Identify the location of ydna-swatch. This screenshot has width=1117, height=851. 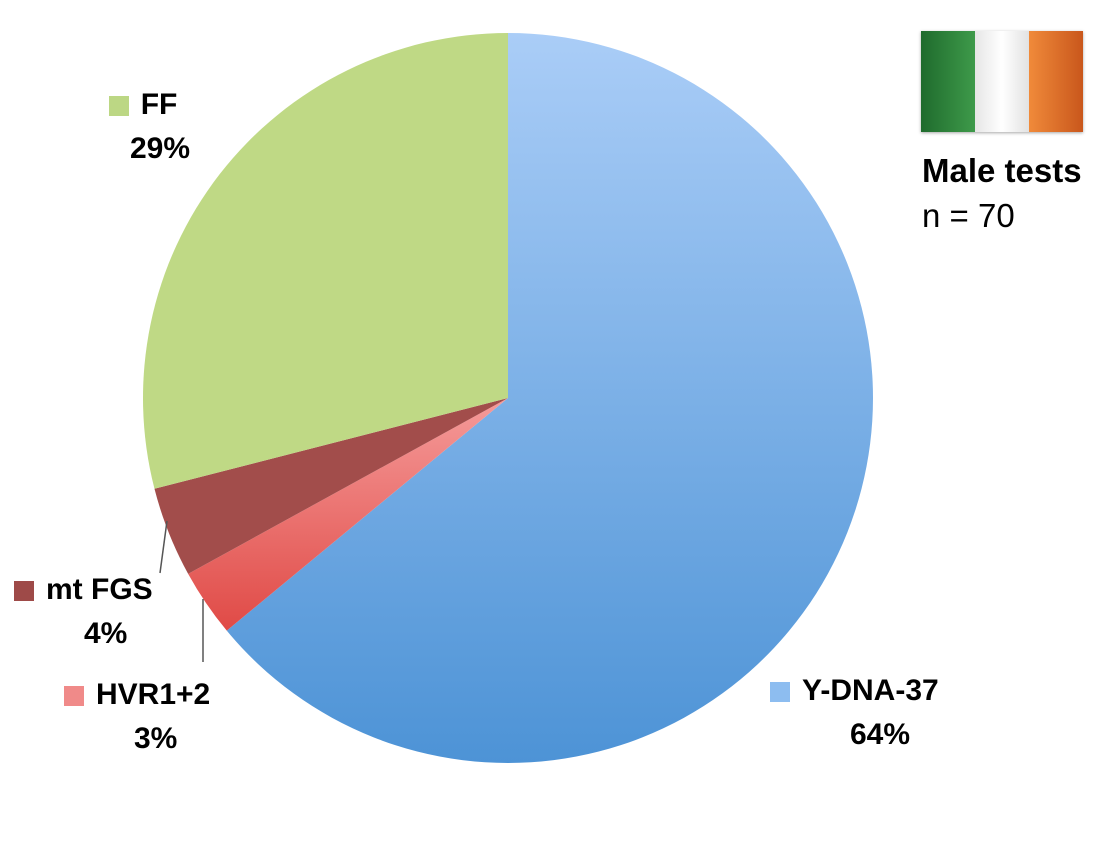
(780, 692).